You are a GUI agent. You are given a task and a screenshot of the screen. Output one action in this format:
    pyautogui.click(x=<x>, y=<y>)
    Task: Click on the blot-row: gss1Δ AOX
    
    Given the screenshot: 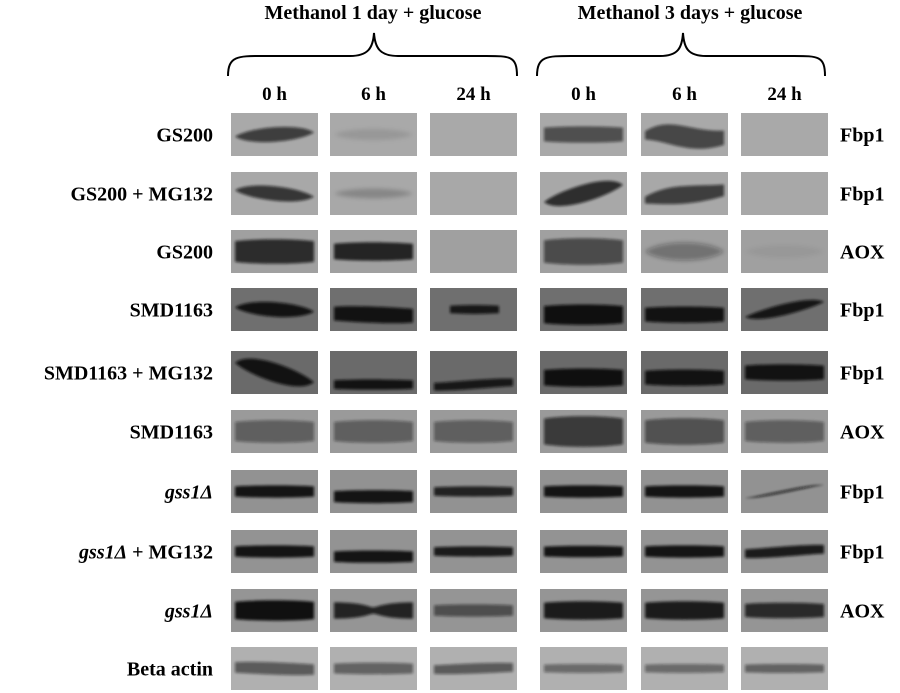 What is the action you would take?
    pyautogui.click(x=524, y=610)
    